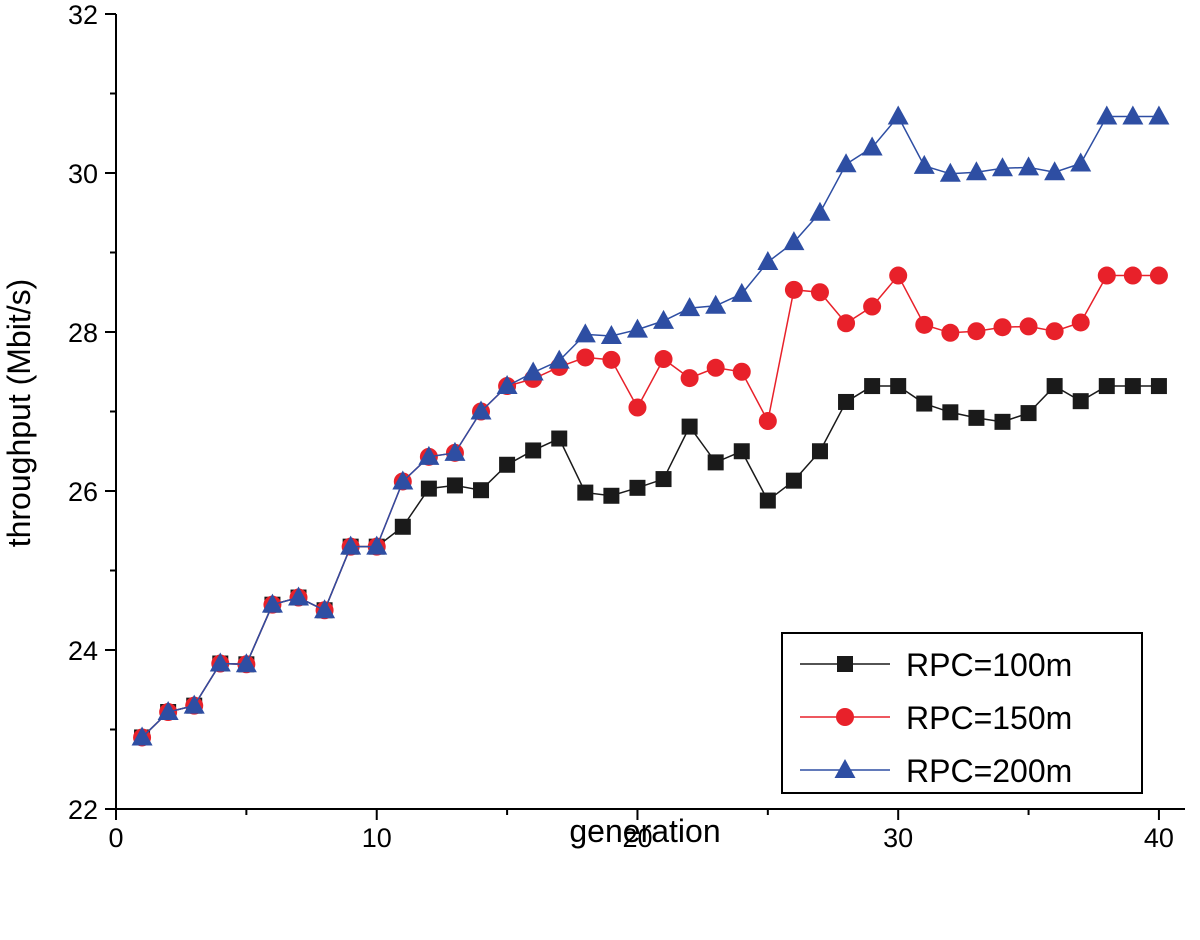 This screenshot has height=940, width=1200. What do you see at coordinates (898, 838) in the screenshot?
I see `x-tick-label: 30` at bounding box center [898, 838].